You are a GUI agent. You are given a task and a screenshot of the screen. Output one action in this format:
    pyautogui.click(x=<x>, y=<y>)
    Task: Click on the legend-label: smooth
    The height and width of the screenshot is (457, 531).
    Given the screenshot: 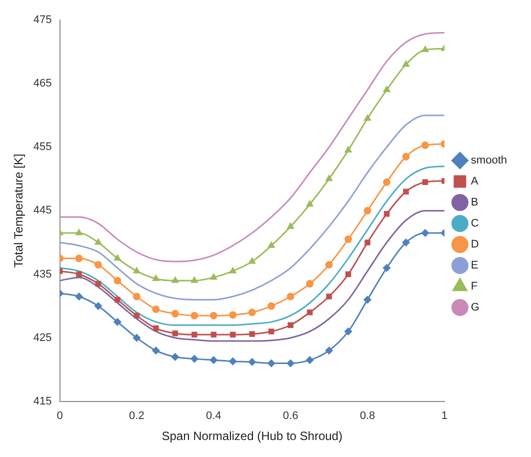 What is the action you would take?
    pyautogui.click(x=489, y=160)
    